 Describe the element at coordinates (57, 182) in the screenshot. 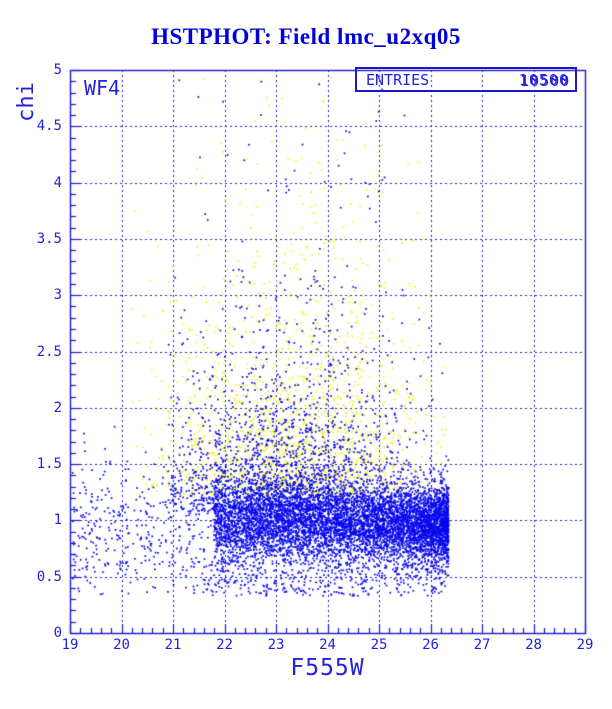

I see `y-tick-label: 4` at that location.